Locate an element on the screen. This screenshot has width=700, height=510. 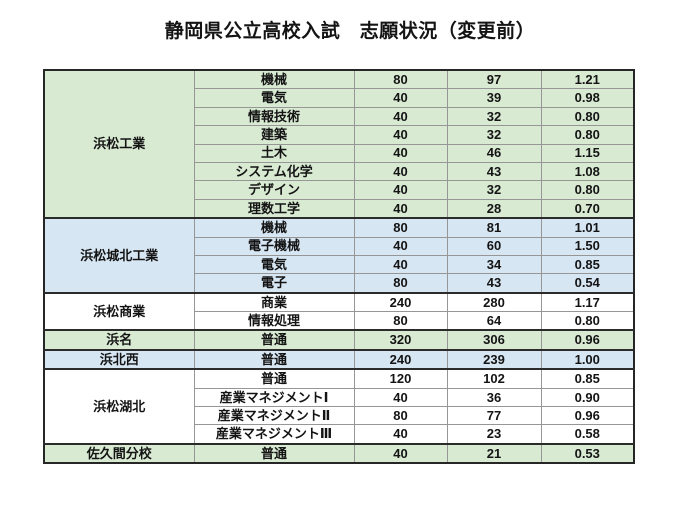
department-cell: 情報処理 is located at coordinates (274, 321).